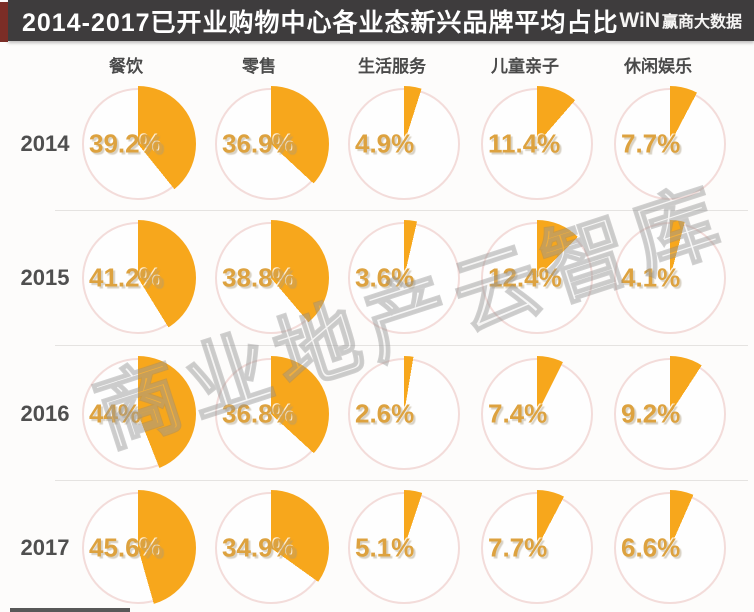 Image resolution: width=754 pixels, height=612 pixels. Describe the element at coordinates (651, 547) in the screenshot. I see `pie-value-label: 6.6%` at that location.